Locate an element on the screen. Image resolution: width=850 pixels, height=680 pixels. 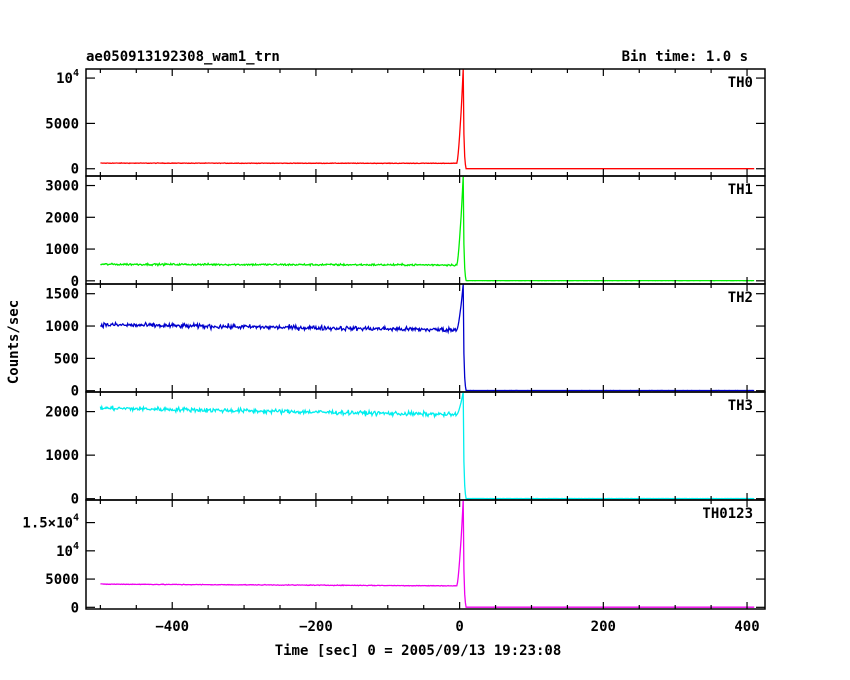
panel-label-th2: TH2 is located at coordinates (740, 298).